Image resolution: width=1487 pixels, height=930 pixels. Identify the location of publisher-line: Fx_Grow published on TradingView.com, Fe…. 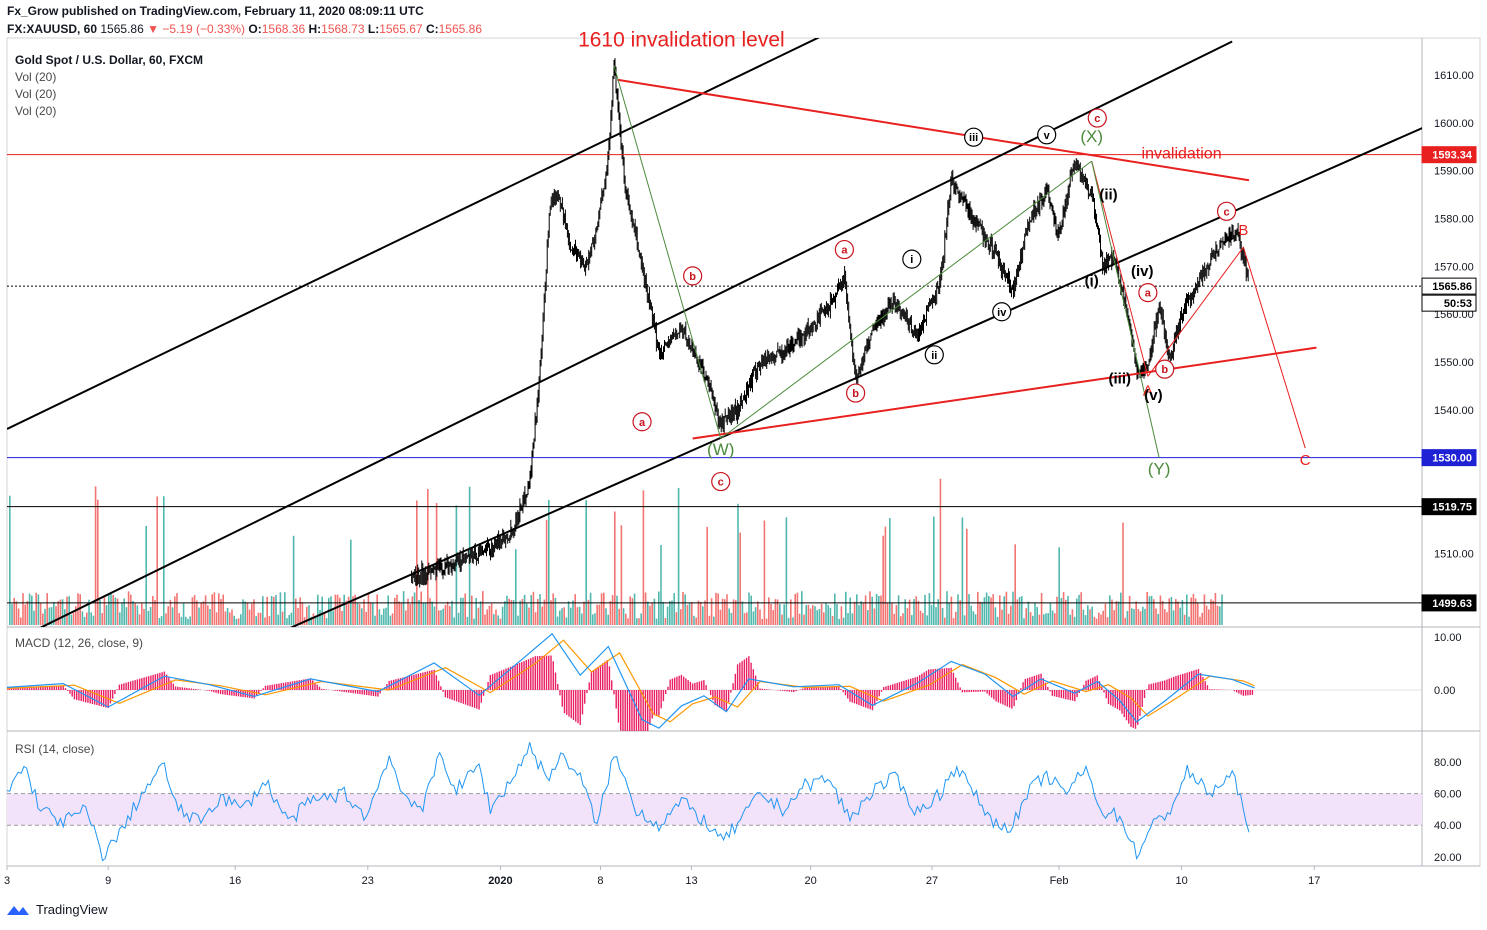
(215, 11).